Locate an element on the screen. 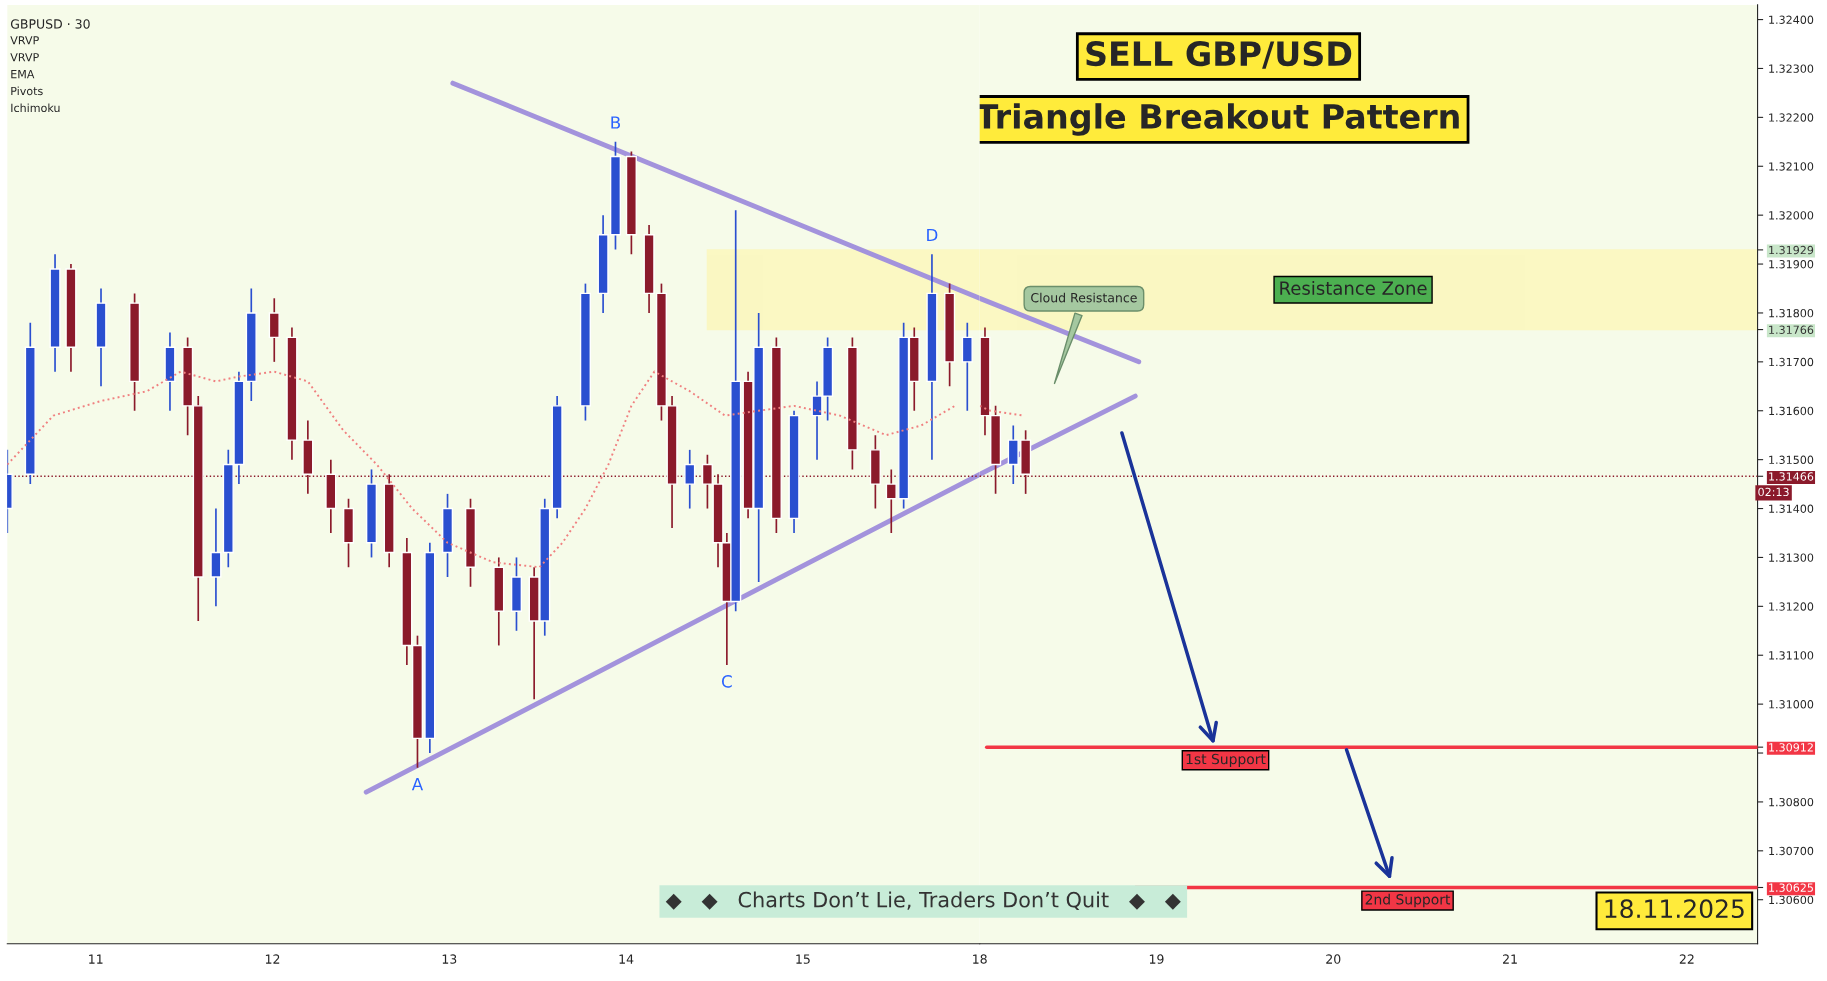  annotation: Pivots is located at coordinates (27, 91).